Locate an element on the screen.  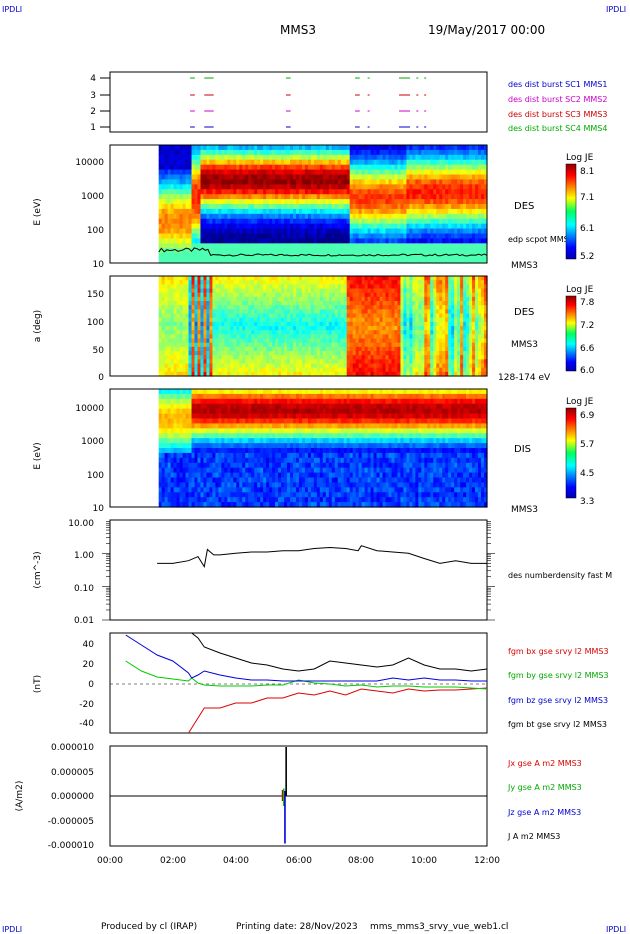
burst-legend-2: des dist burst SC2 MMS2 is located at coordinates (557, 99).